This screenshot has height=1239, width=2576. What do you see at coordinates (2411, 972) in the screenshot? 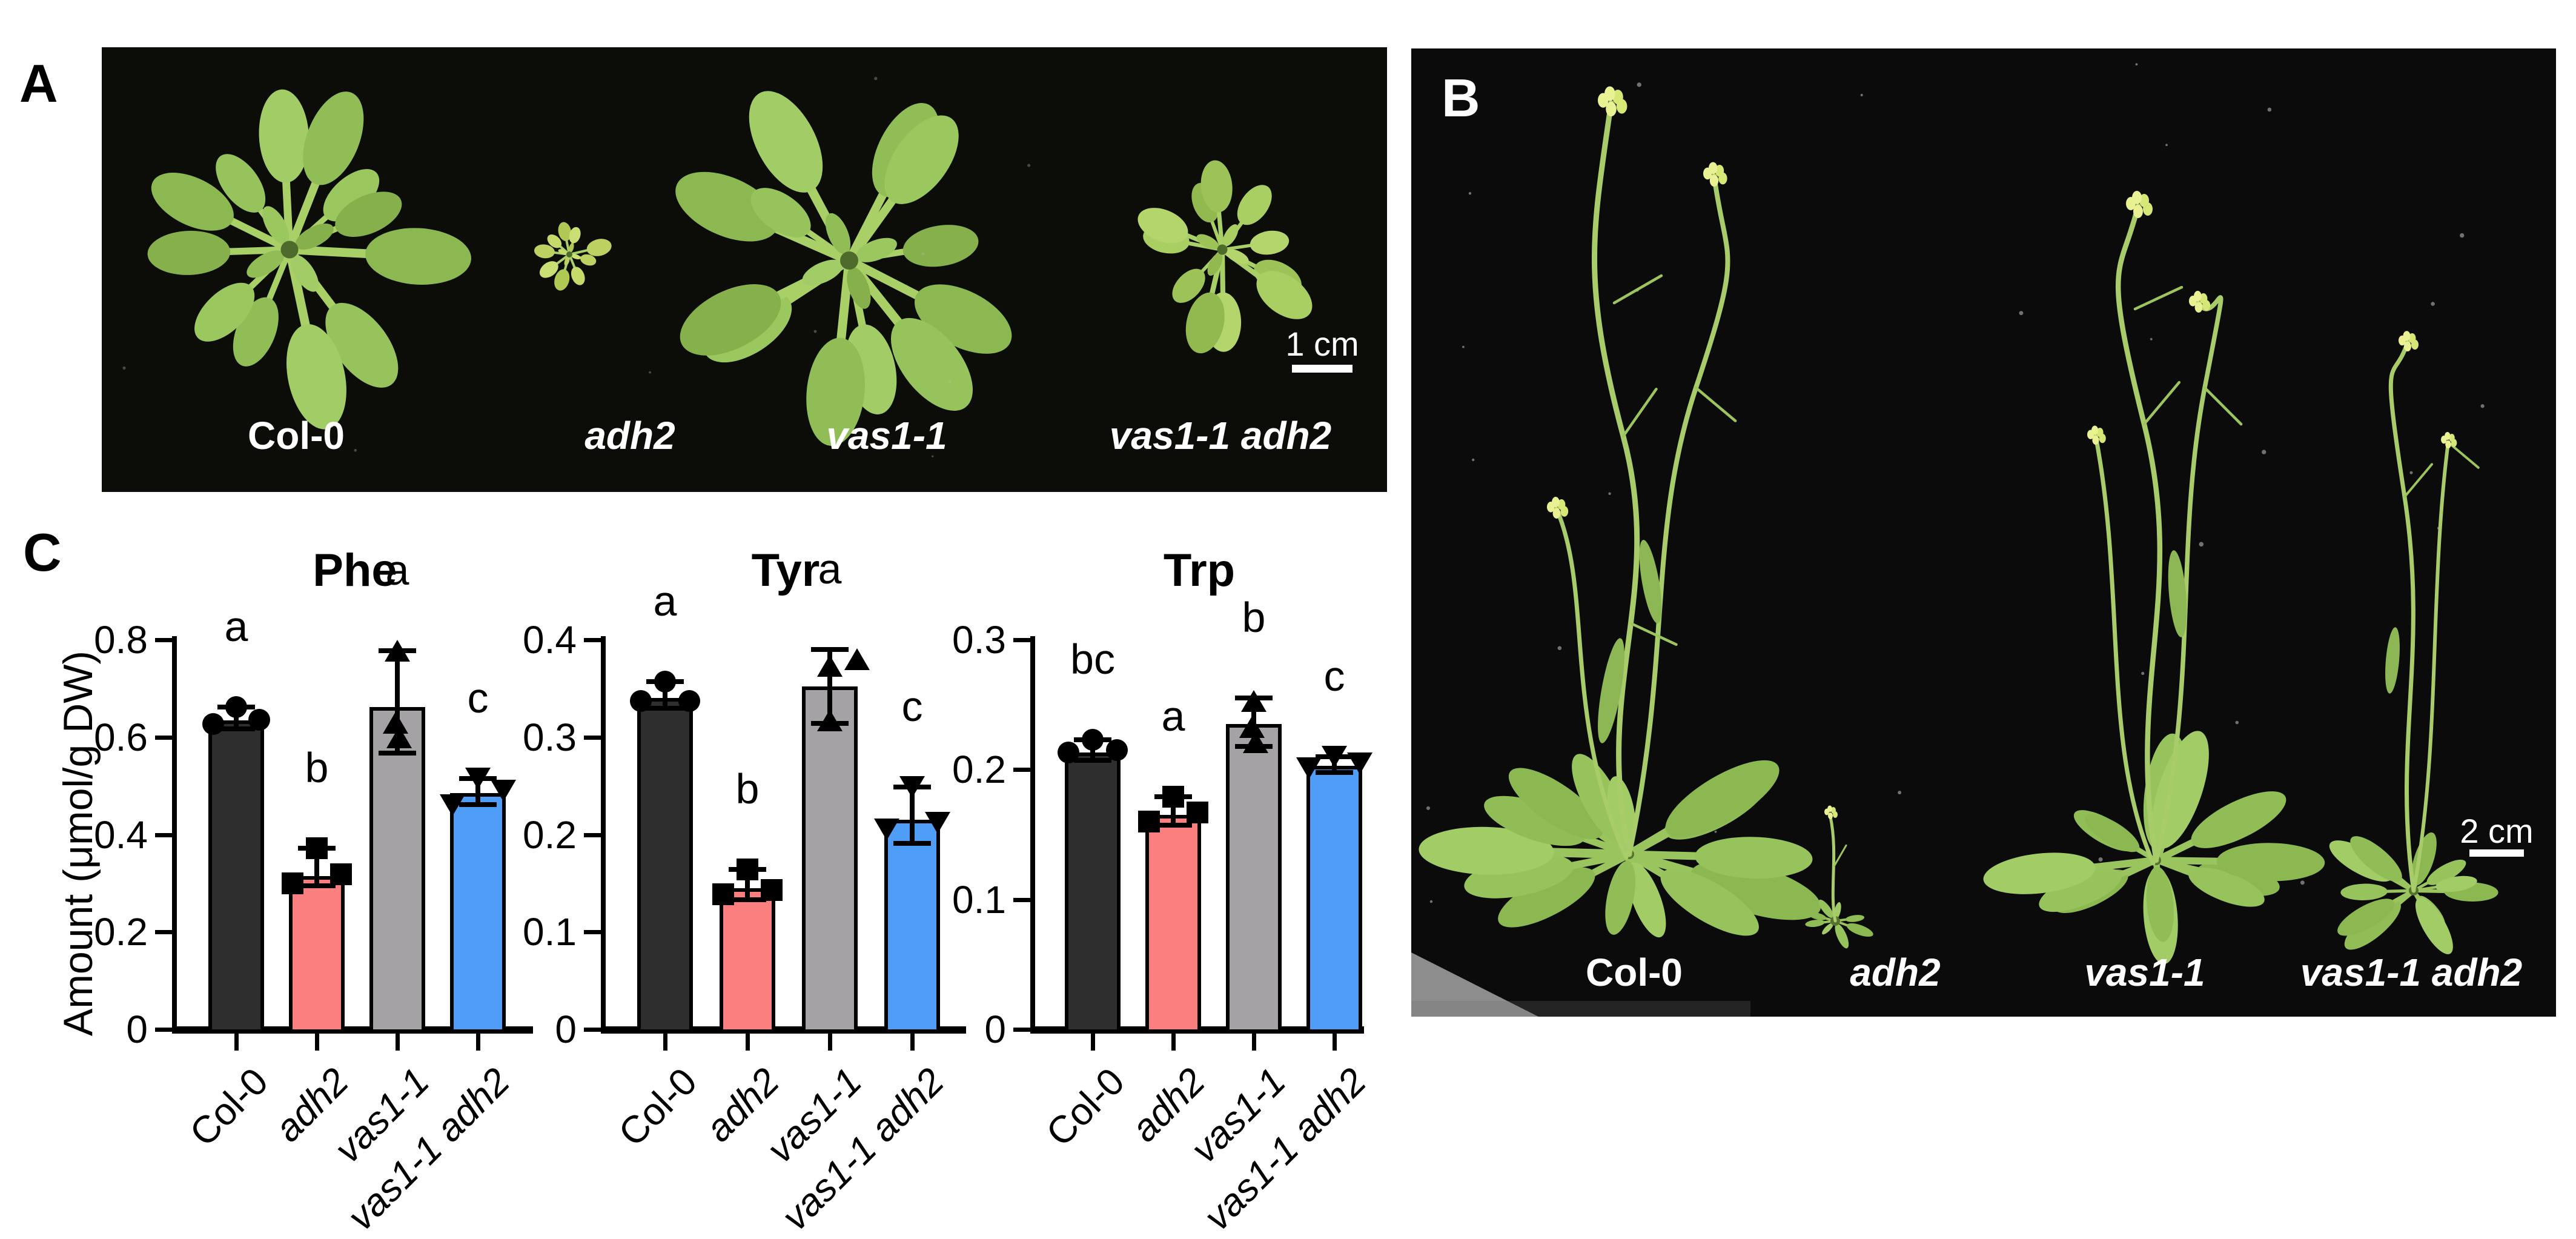
I see `plant-label: vas1-1 adh2` at bounding box center [2411, 972].